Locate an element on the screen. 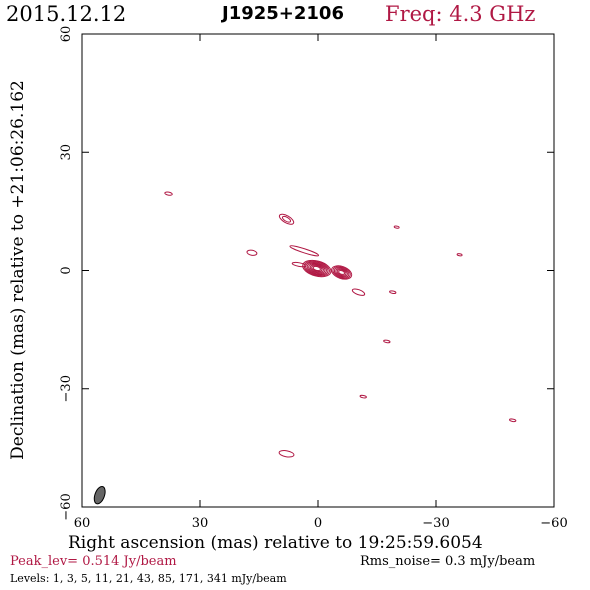  frequency-label: Freq: 4.3 GHz is located at coordinates (460, 14).